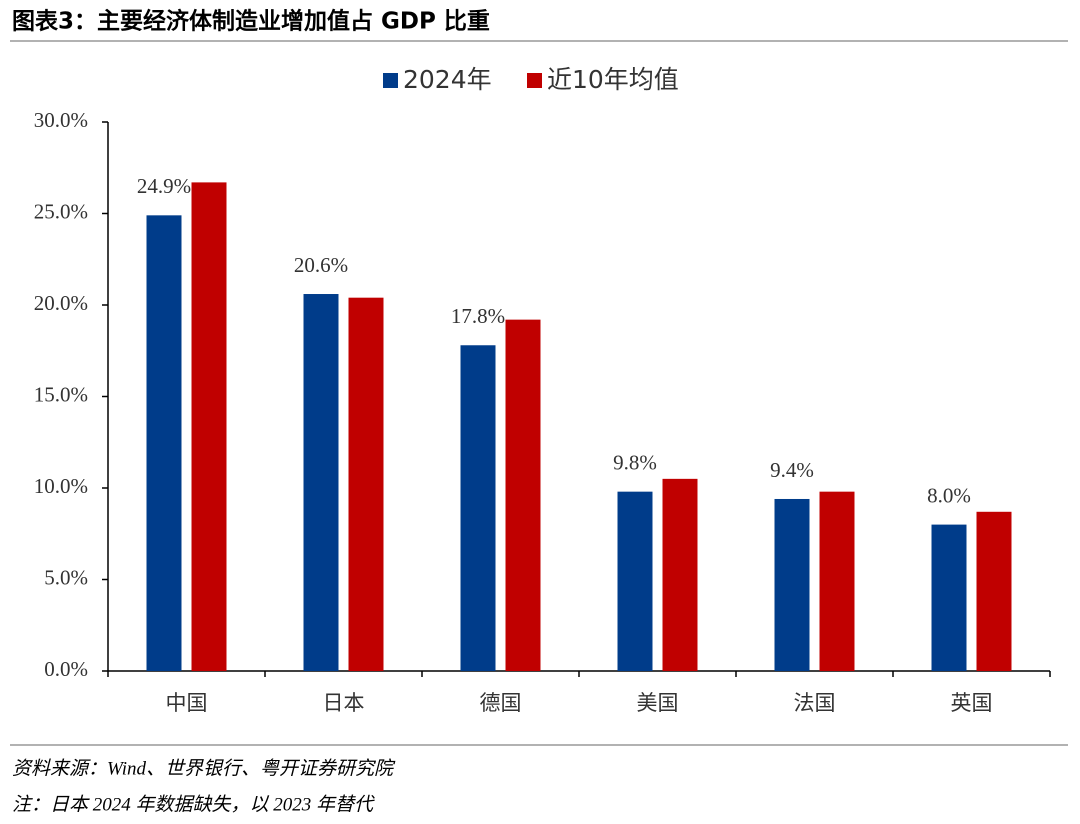 The image size is (1080, 824). What do you see at coordinates (187, 703) in the screenshot?
I see `x-tick-label: 中国` at bounding box center [187, 703].